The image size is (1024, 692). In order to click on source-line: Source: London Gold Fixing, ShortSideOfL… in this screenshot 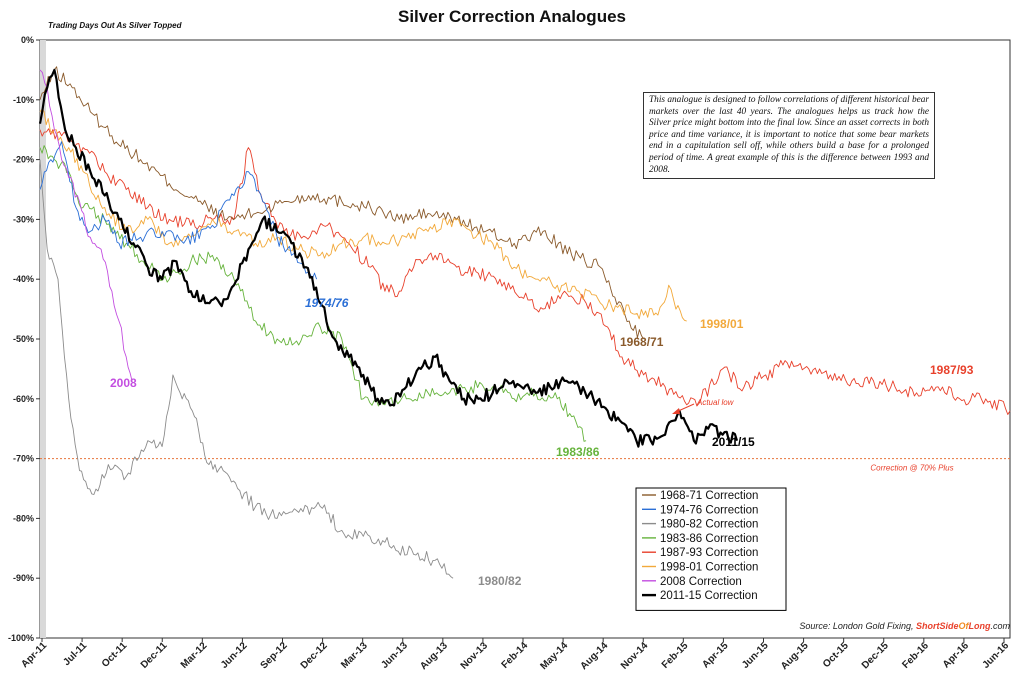, I will do `click(885, 626)`.